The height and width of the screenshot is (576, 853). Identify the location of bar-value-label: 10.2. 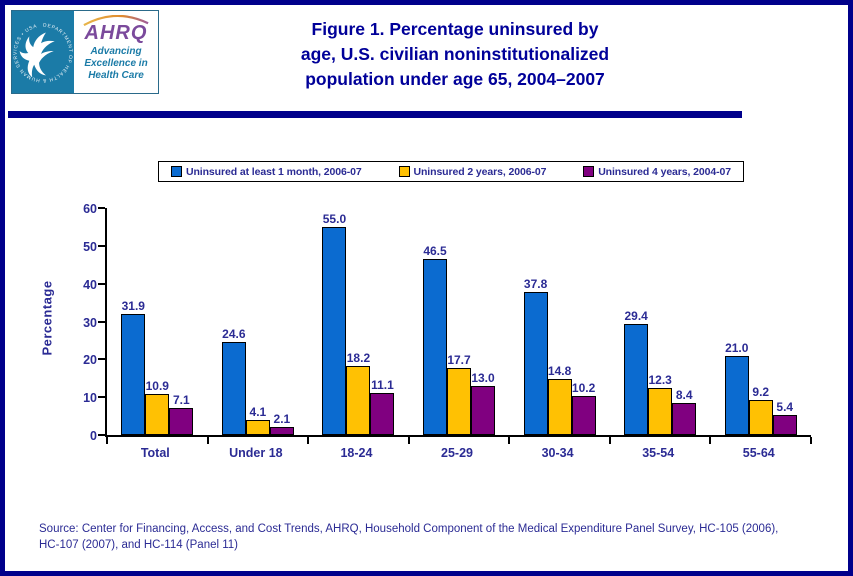
(583, 388).